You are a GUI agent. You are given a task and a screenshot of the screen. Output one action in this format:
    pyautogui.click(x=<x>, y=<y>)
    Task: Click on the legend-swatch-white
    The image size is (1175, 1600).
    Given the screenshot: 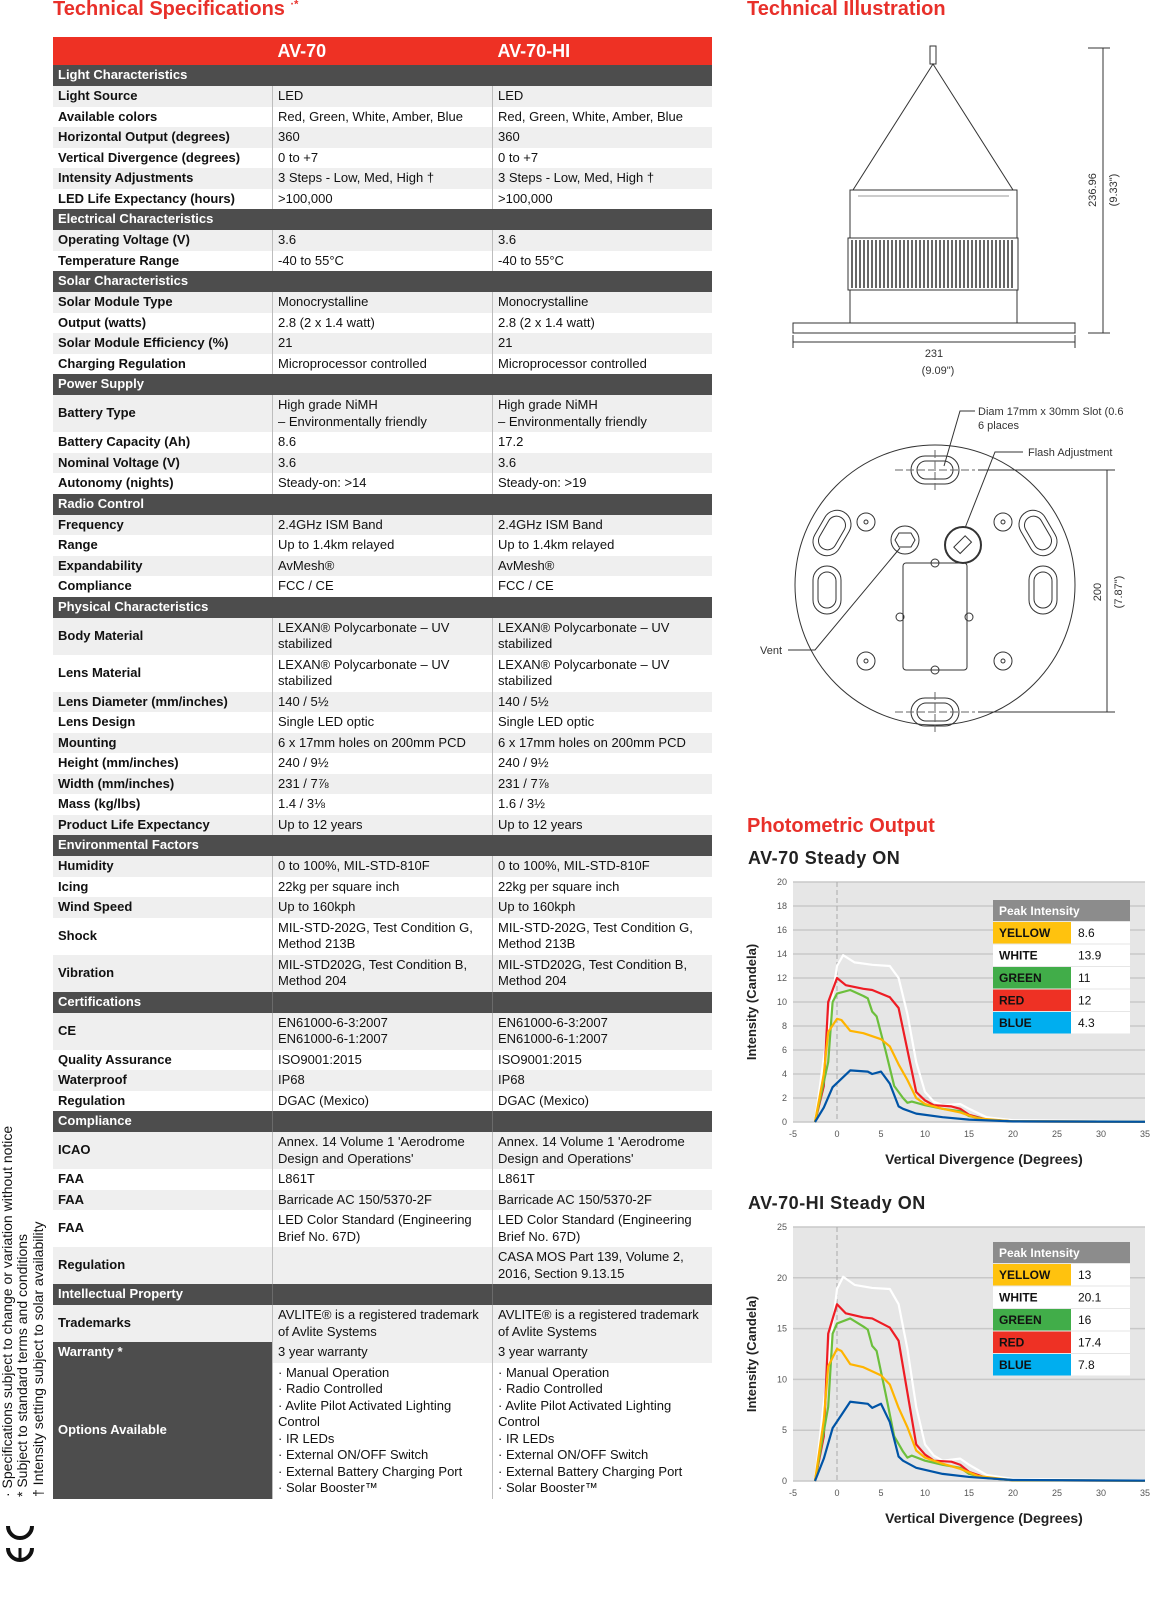 What is the action you would take?
    pyautogui.click(x=1032, y=955)
    